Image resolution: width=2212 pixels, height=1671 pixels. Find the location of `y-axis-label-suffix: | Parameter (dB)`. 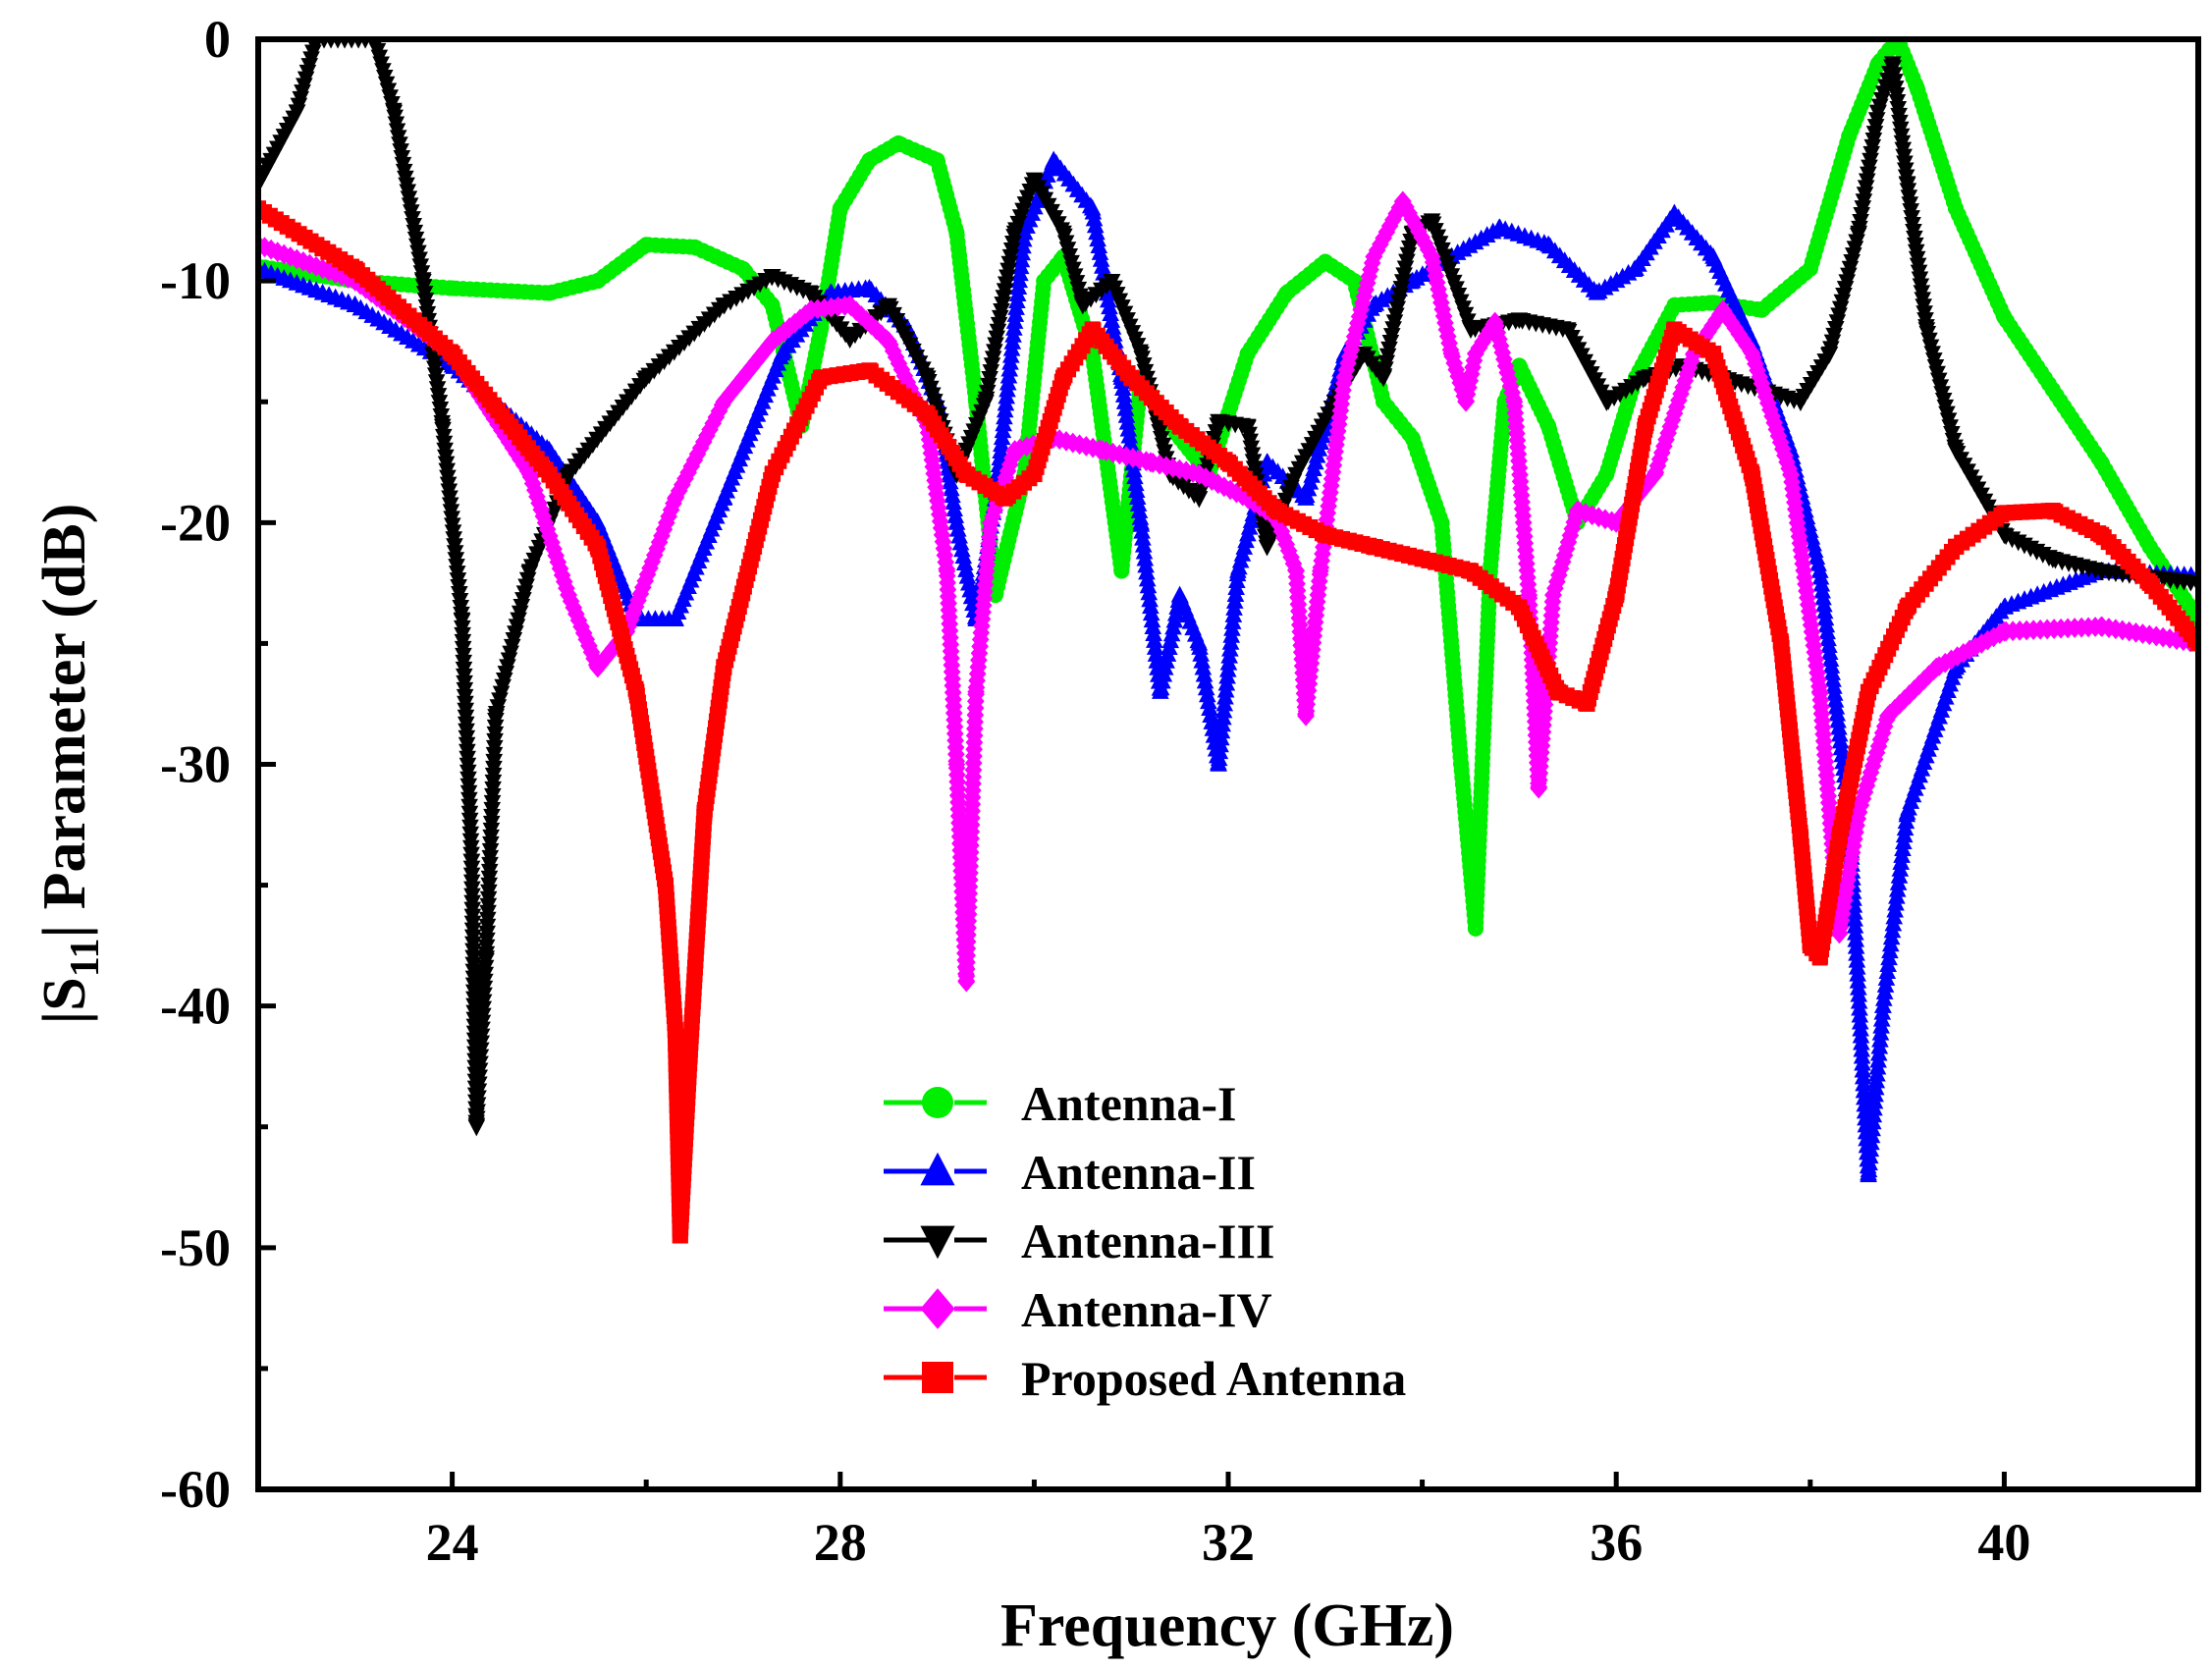

y-axis-label-suffix: | Parameter (dB) is located at coordinates (64, 721).